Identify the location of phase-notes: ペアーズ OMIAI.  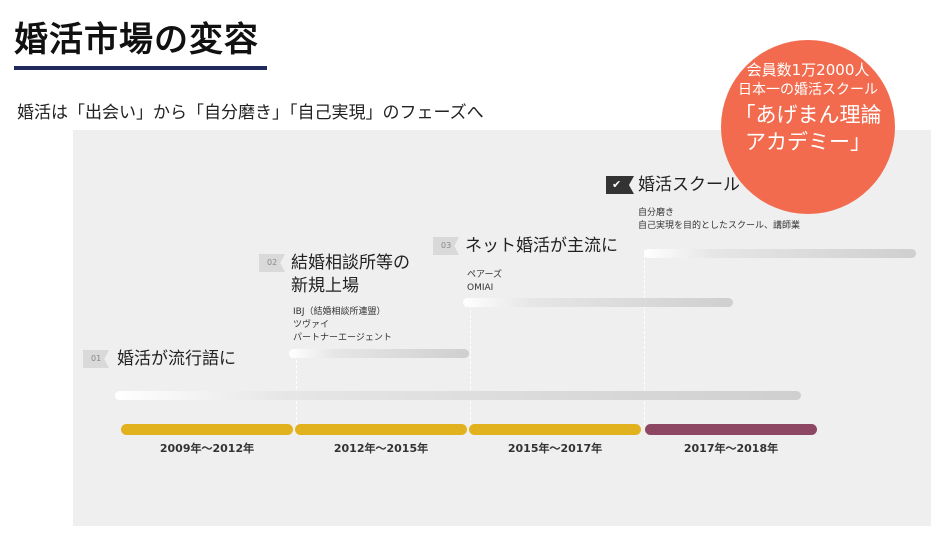
(484, 282).